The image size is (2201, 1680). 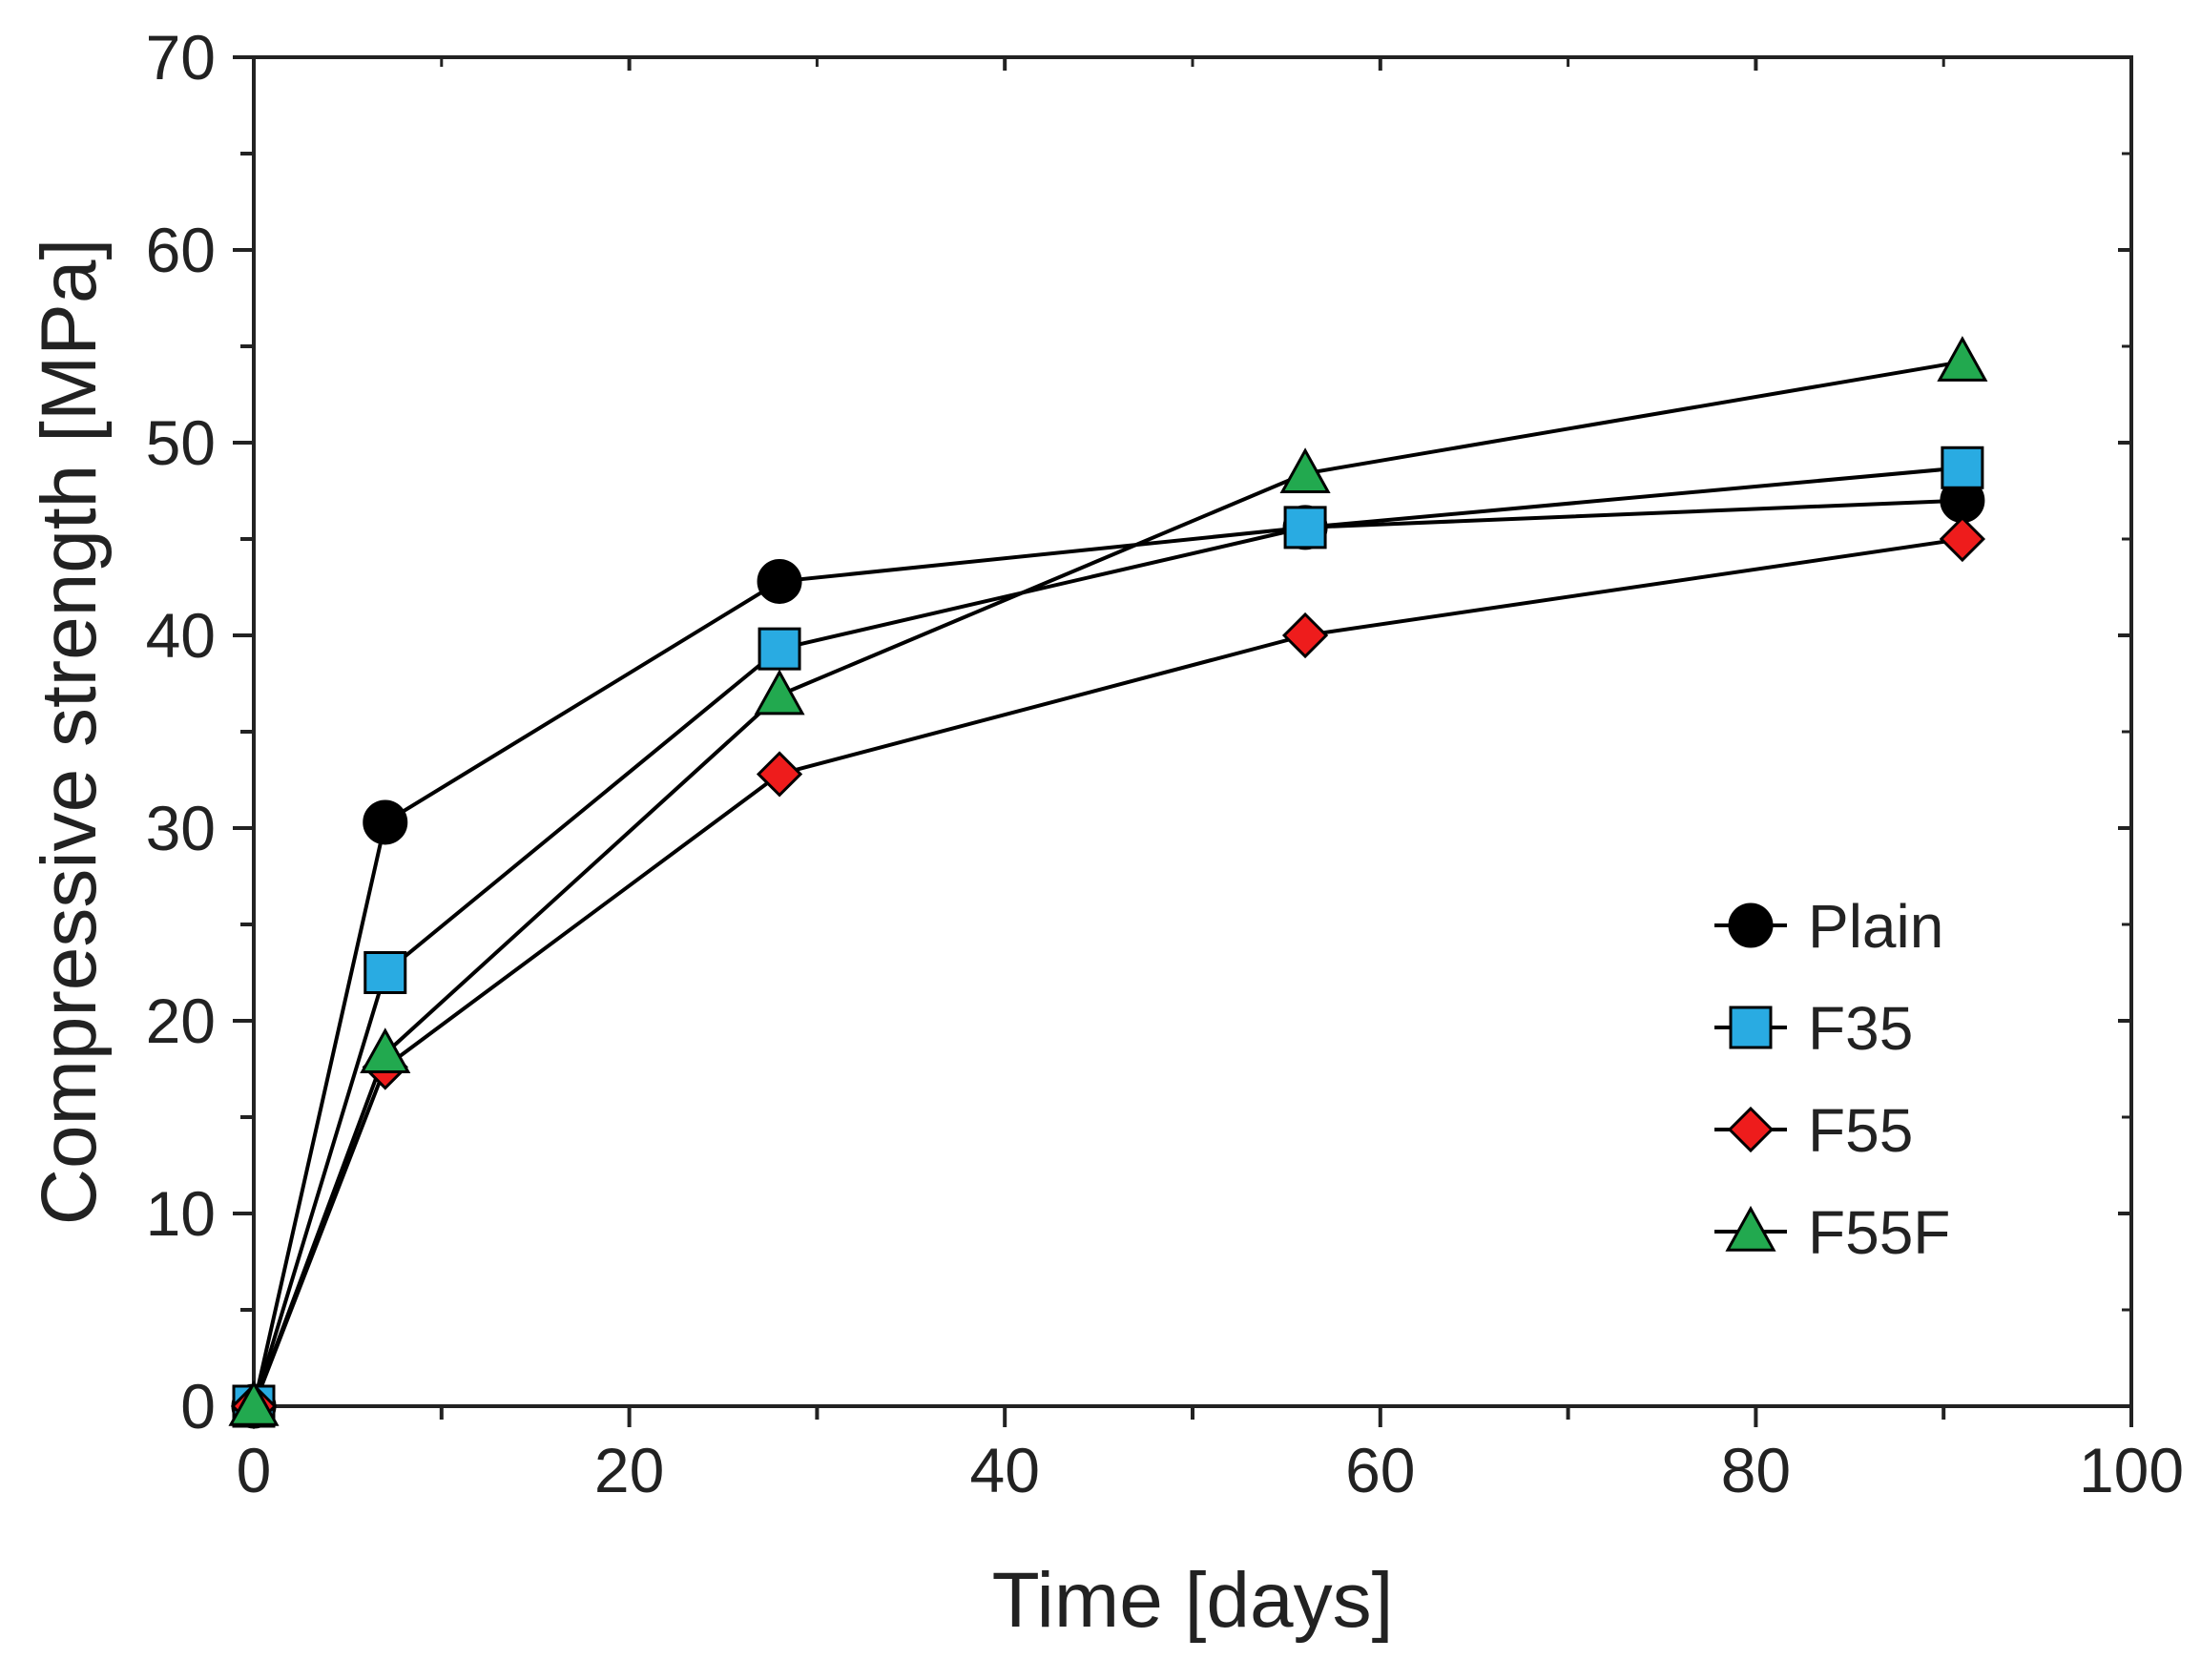 What do you see at coordinates (1751, 1027) in the screenshot?
I see `legend-marker-f35` at bounding box center [1751, 1027].